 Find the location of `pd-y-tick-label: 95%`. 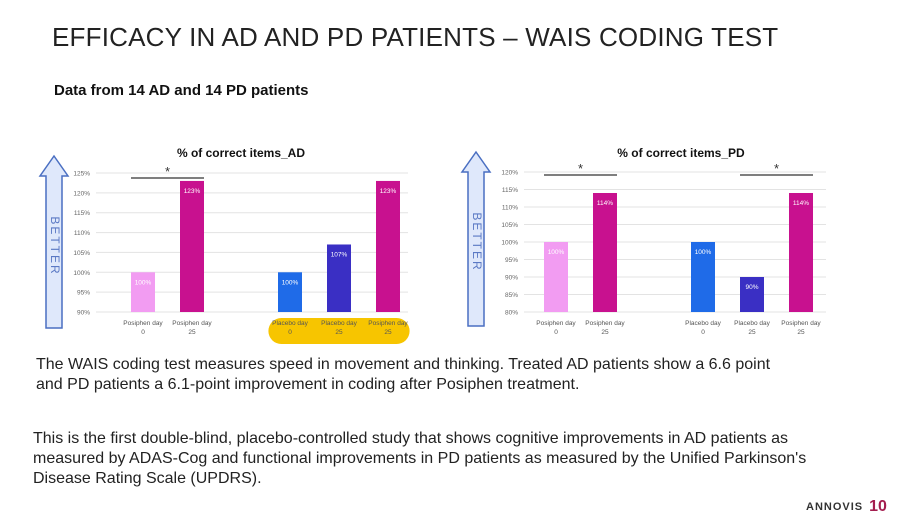

pd-y-tick-label: 95% is located at coordinates (511, 260).